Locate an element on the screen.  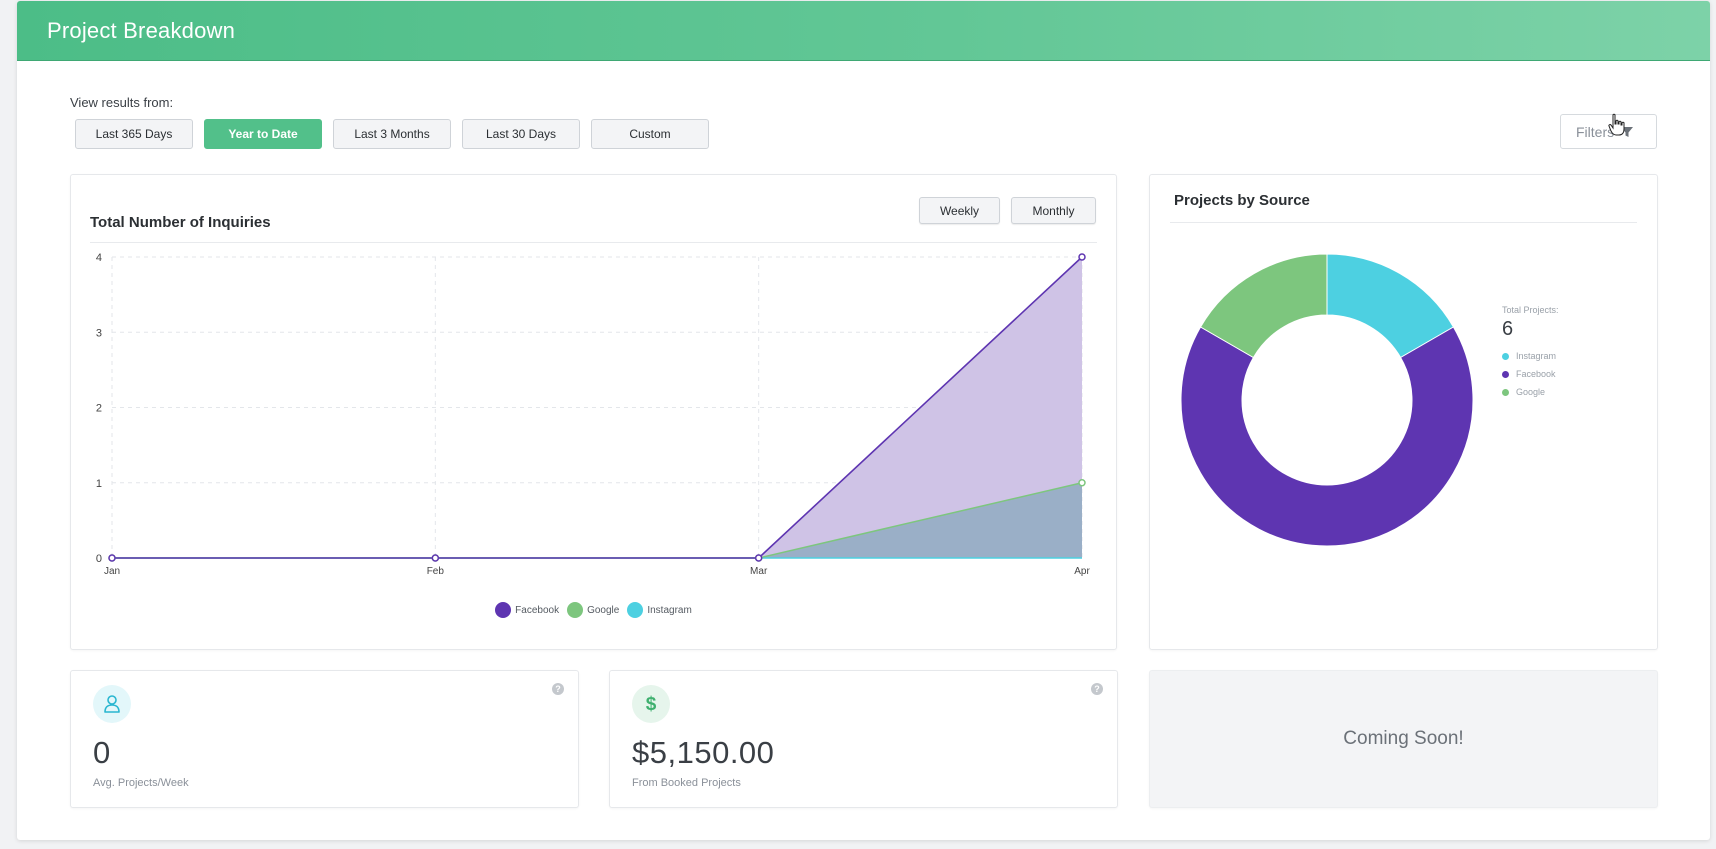
legend-dot-facebook is located at coordinates (503, 610).